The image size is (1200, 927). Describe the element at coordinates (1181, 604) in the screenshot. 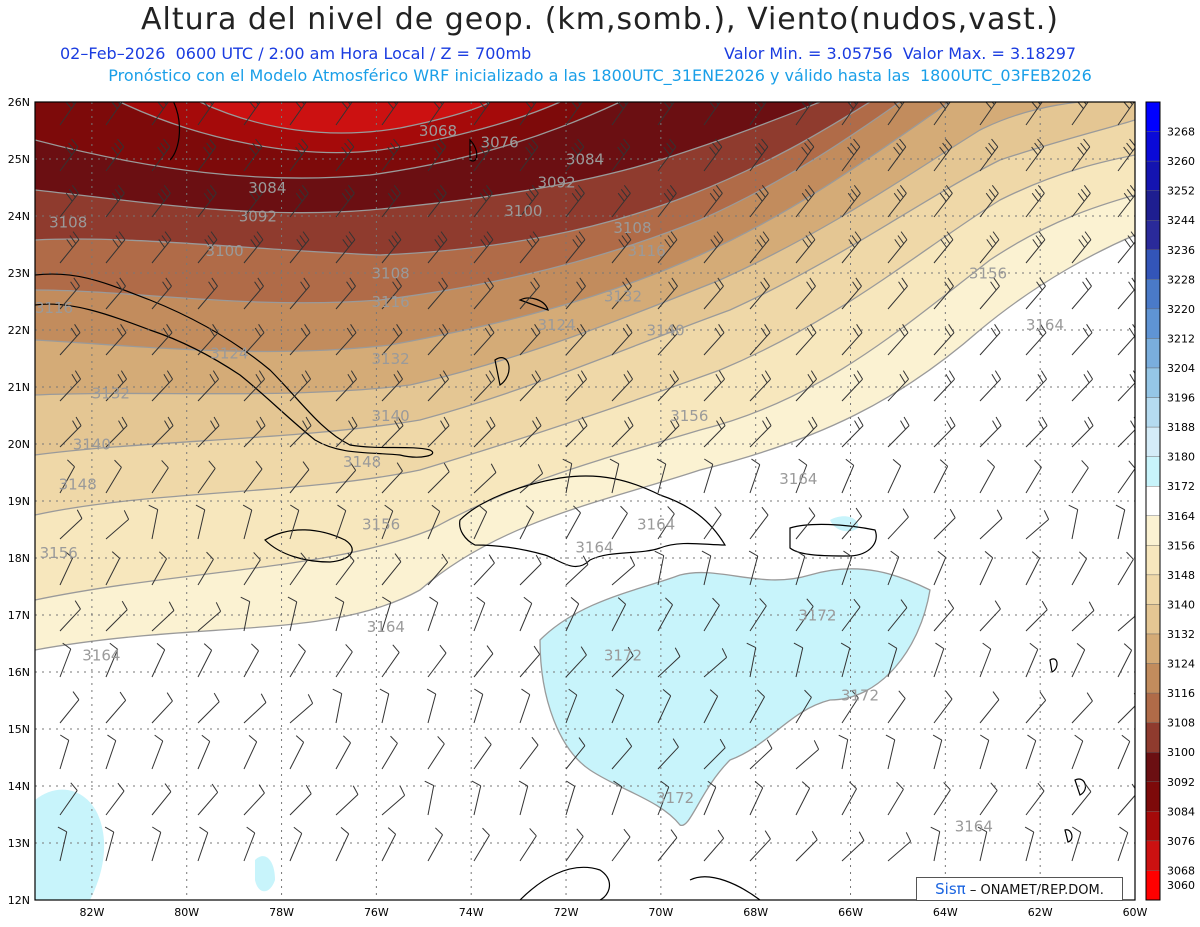

I see `colorbar-label: 3140` at that location.